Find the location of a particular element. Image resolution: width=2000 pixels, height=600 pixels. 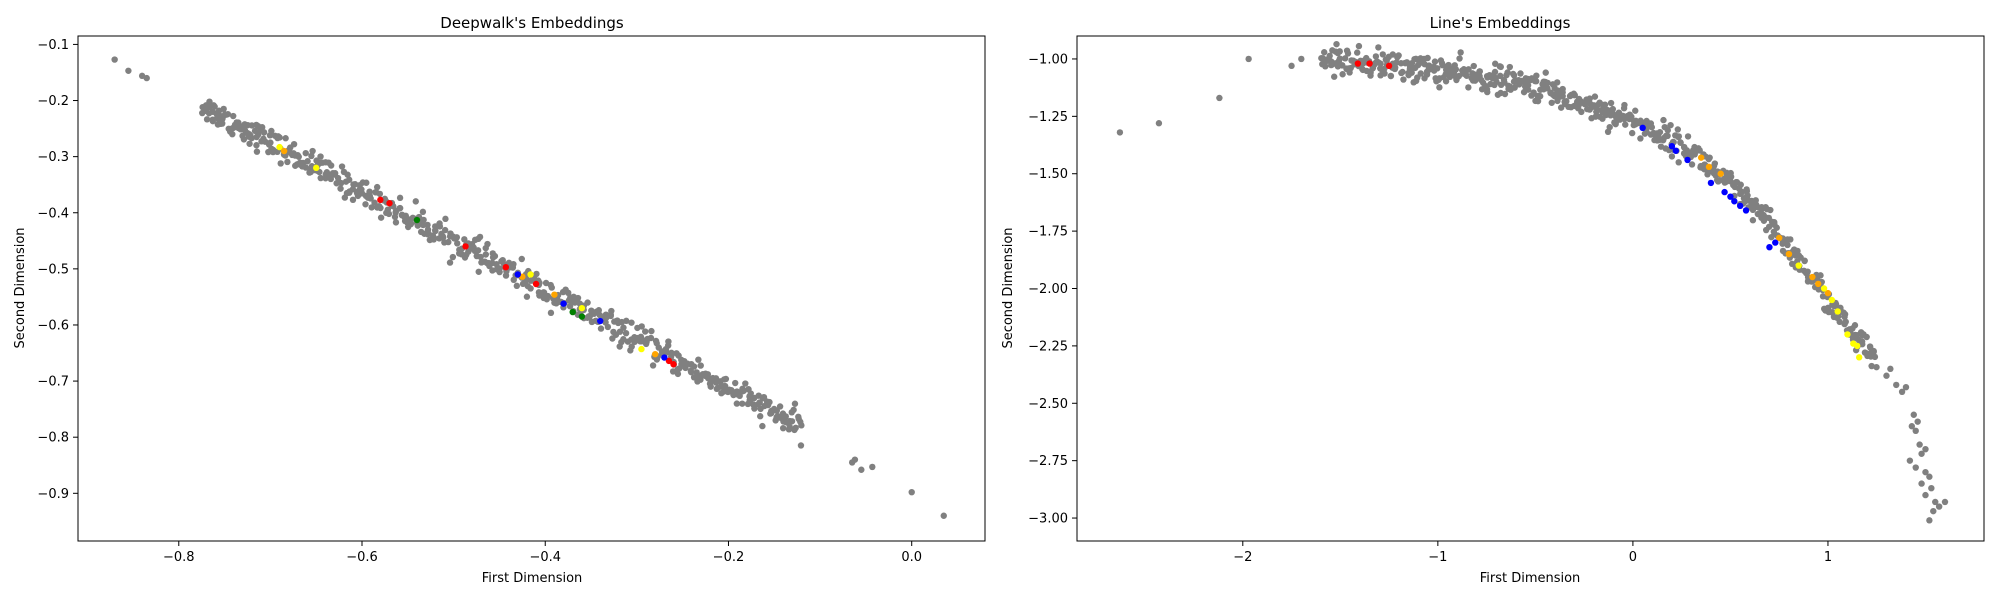

y-tick-label: −1.75 is located at coordinates (1048, 232).